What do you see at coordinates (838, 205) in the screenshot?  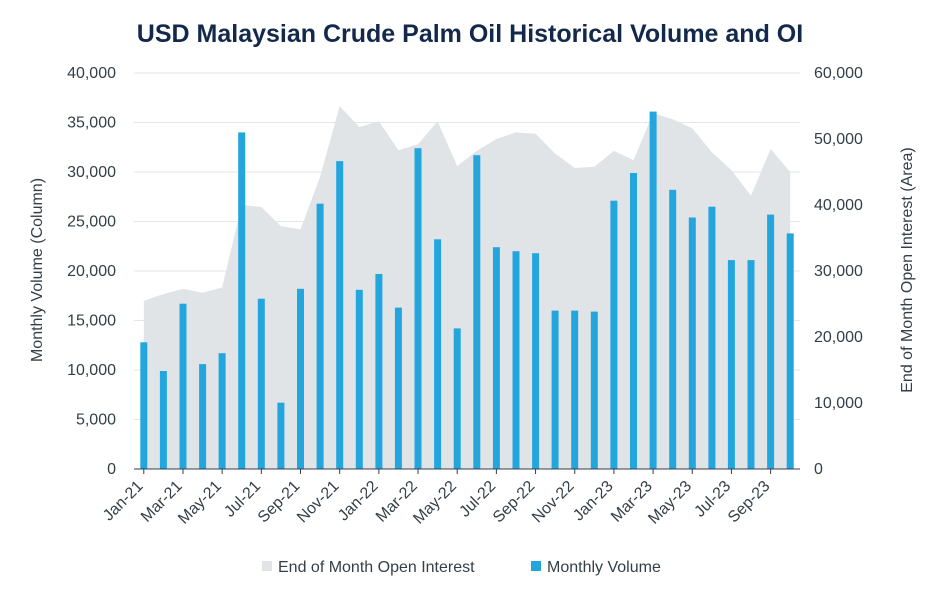 I see `y-right-tick-label: 40,000` at bounding box center [838, 205].